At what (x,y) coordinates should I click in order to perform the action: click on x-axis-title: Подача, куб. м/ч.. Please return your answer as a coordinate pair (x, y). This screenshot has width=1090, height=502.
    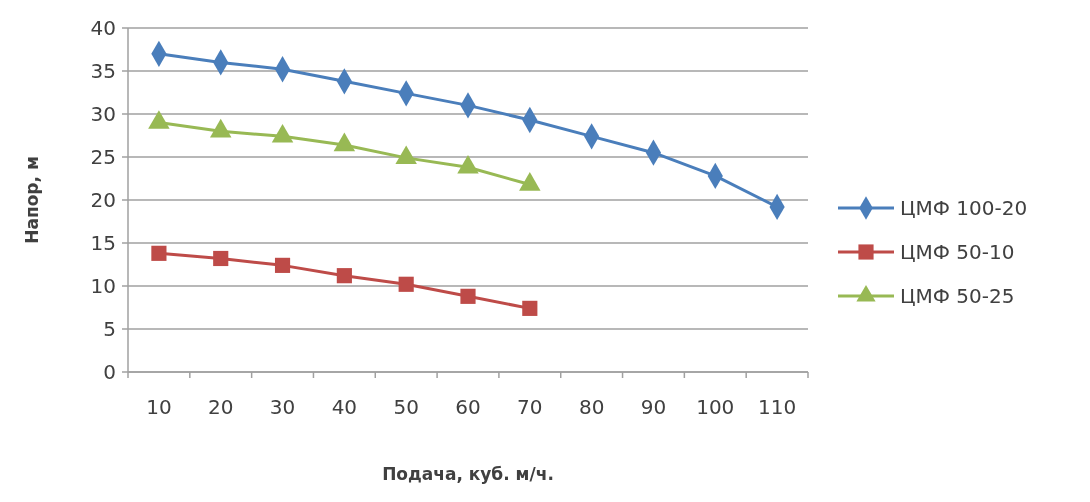
    Looking at the image, I should click on (468, 474).